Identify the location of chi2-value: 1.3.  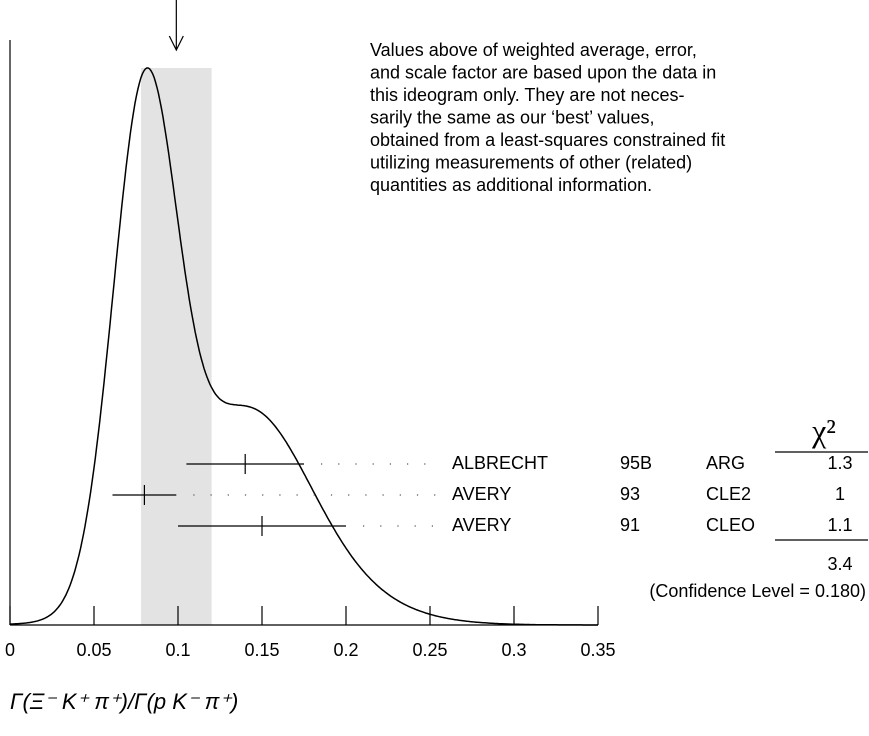
(839, 463).